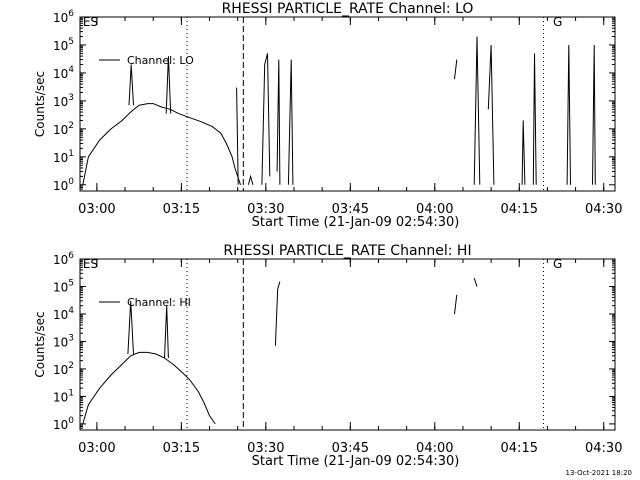 Image resolution: width=640 pixels, height=480 pixels. Describe the element at coordinates (348, 9) in the screenshot. I see `chart-title: RHESSI PARTICLE_RATE Channel: LO` at that location.